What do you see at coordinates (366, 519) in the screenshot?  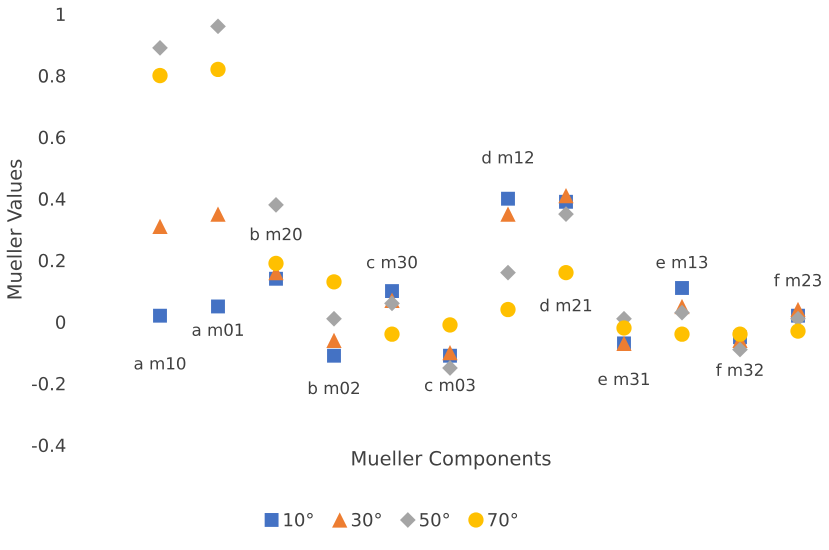 I see `legend-label: 30°` at bounding box center [366, 519].